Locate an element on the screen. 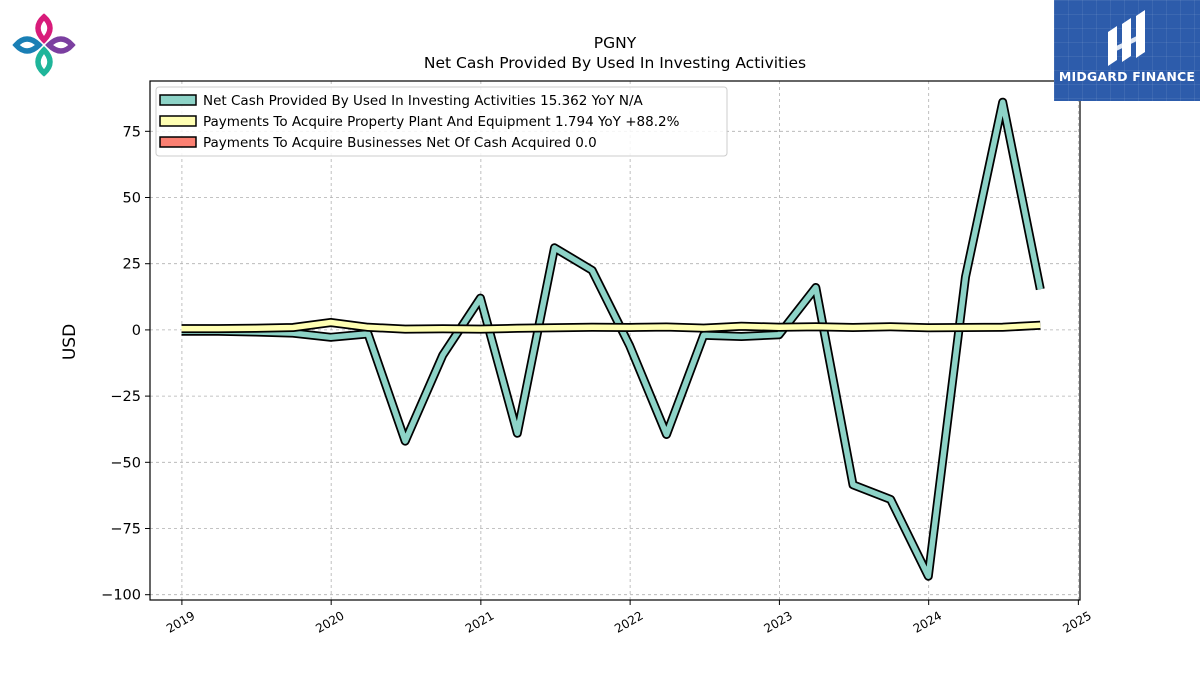 This screenshot has width=1200, height=675. x-tick-label: 2023 is located at coordinates (777, 621).